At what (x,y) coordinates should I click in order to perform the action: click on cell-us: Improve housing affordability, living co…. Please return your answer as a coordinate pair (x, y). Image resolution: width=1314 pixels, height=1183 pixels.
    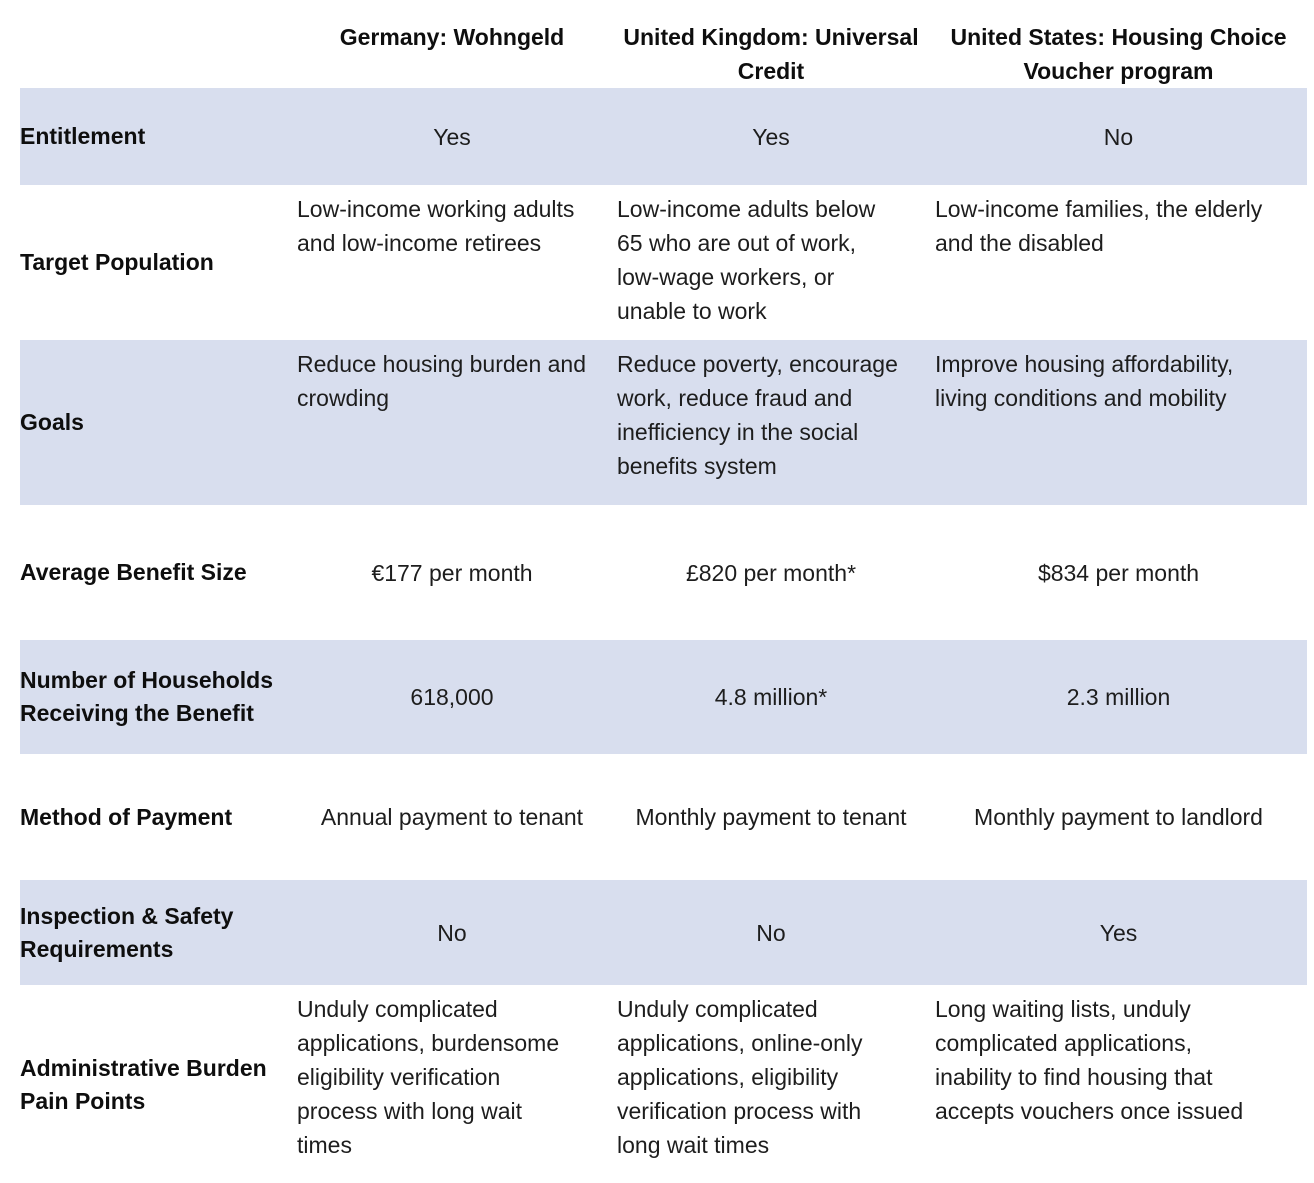
    Looking at the image, I should click on (1084, 381).